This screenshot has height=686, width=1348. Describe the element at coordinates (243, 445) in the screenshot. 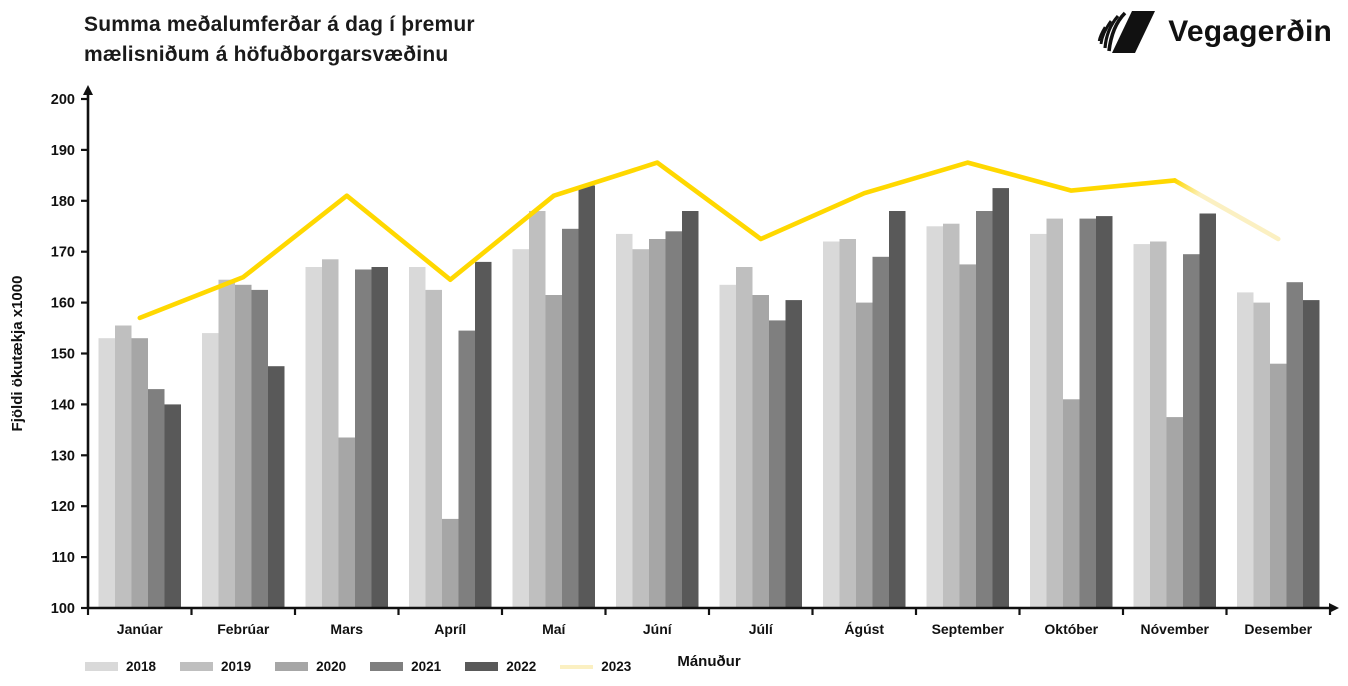

I see `bar-2020-Febrúar` at that location.